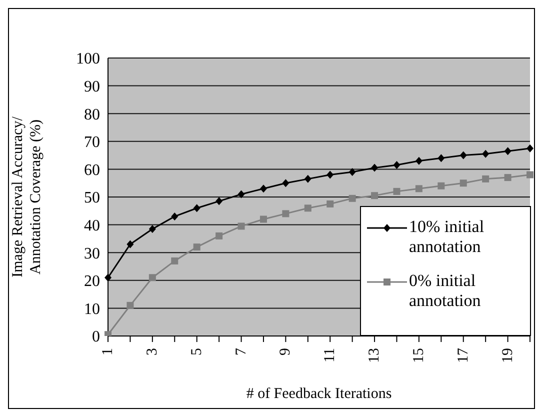 This screenshot has height=417, width=541. Describe the element at coordinates (241, 352) in the screenshot. I see `x-tick-label: 7` at that location.